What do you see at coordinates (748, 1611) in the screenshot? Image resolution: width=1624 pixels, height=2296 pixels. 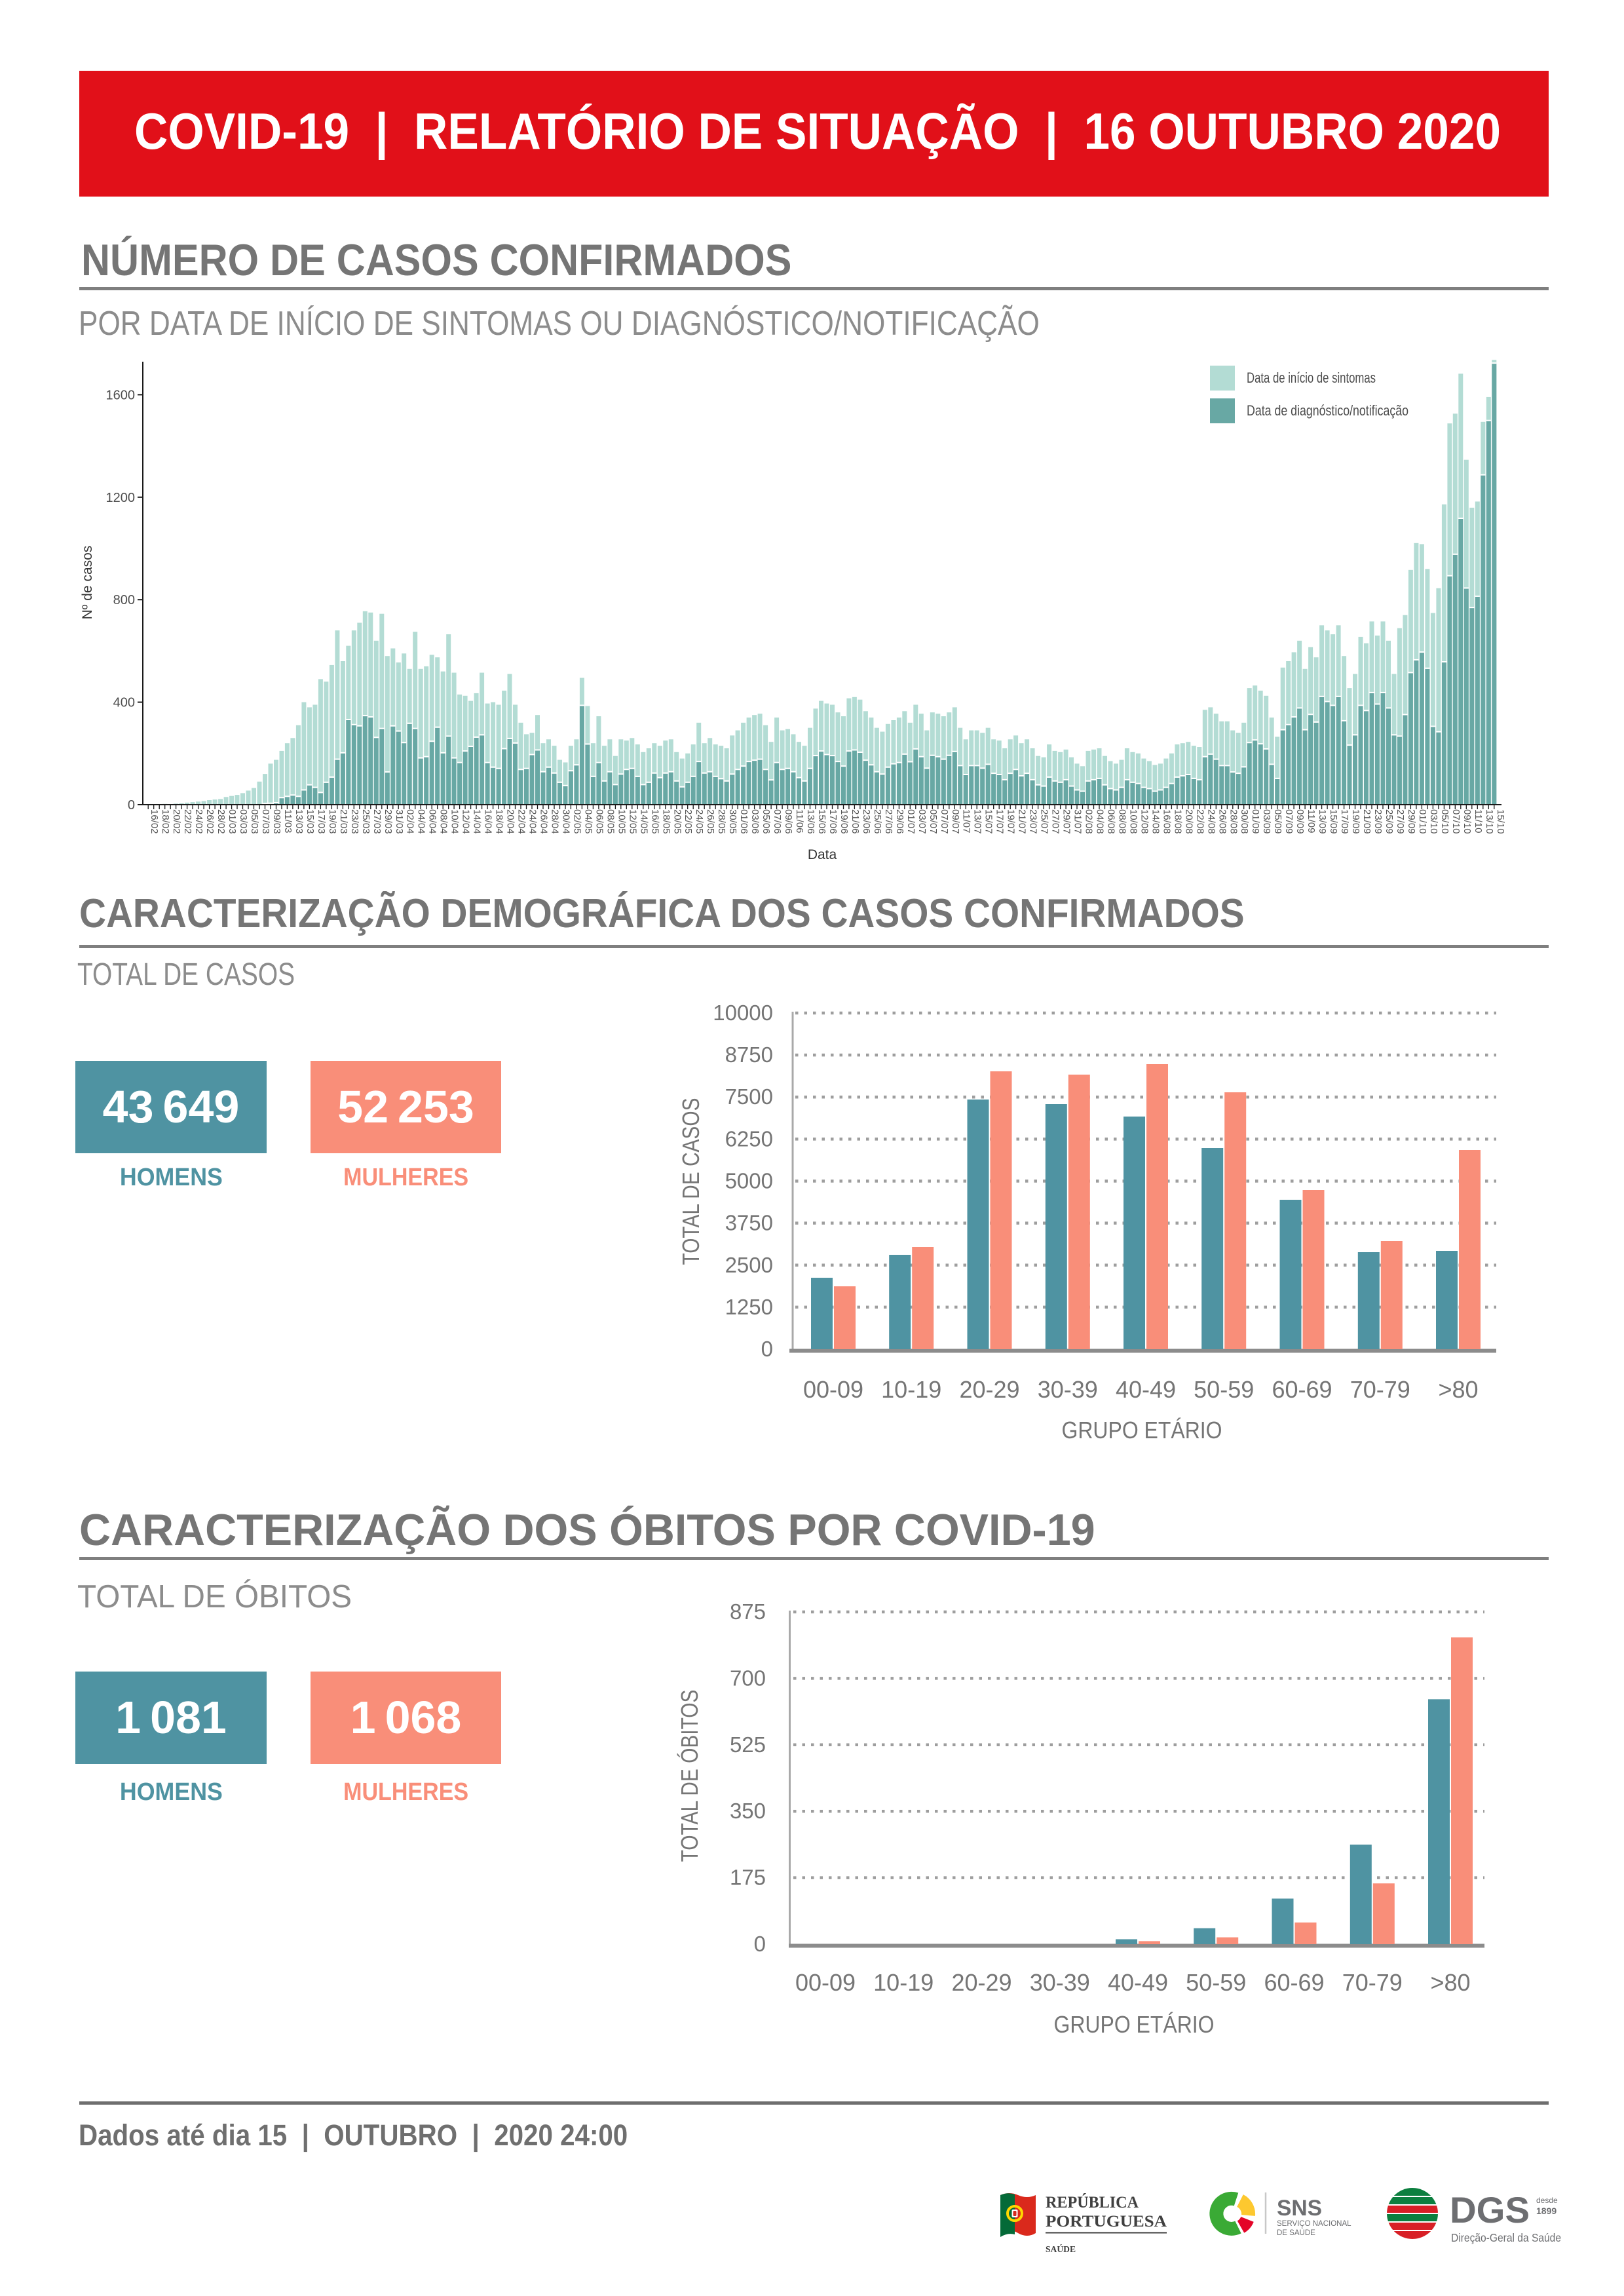 I see `svg-text: 875` at bounding box center [748, 1611].